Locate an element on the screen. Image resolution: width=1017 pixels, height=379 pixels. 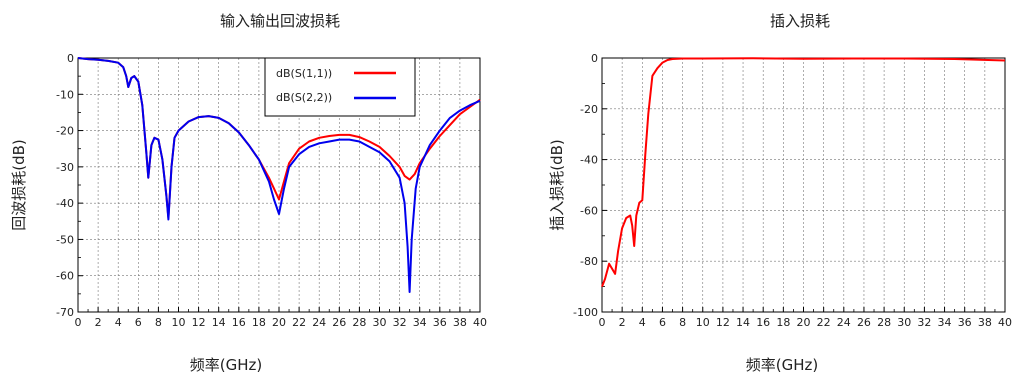
chart-title: 插入损耗 is located at coordinates (800, 21).